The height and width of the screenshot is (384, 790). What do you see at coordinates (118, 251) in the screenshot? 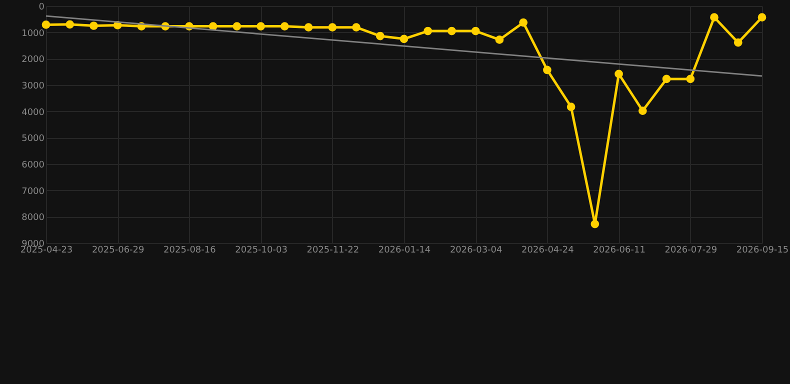
I see `x-tick-label: 2025-06-29` at bounding box center [118, 251].